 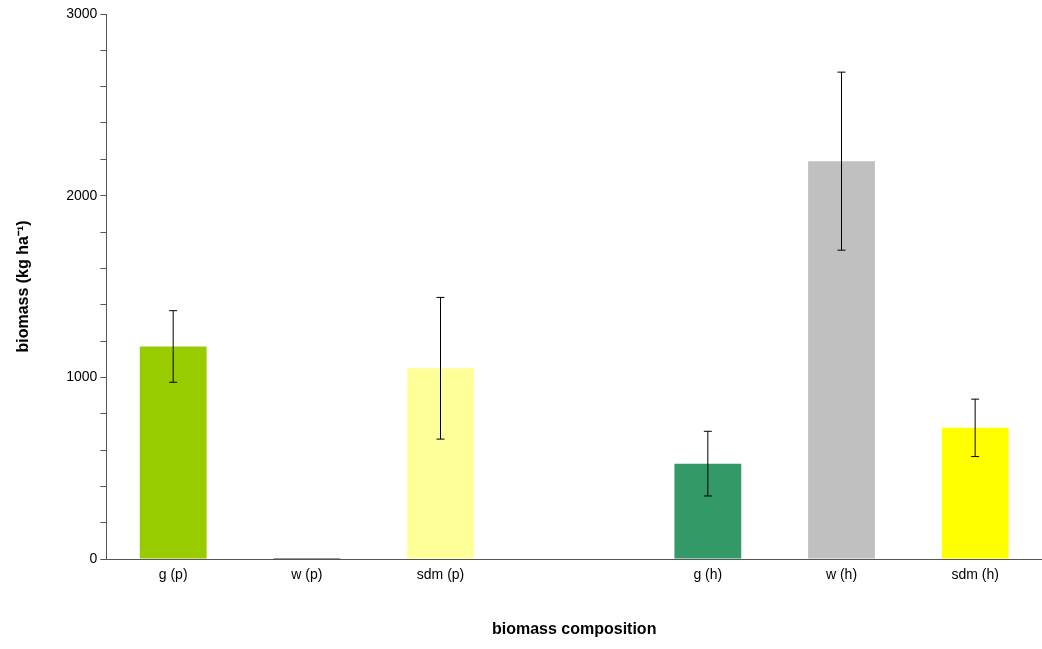 I want to click on y-tick-label: 2000, so click(x=82, y=194).